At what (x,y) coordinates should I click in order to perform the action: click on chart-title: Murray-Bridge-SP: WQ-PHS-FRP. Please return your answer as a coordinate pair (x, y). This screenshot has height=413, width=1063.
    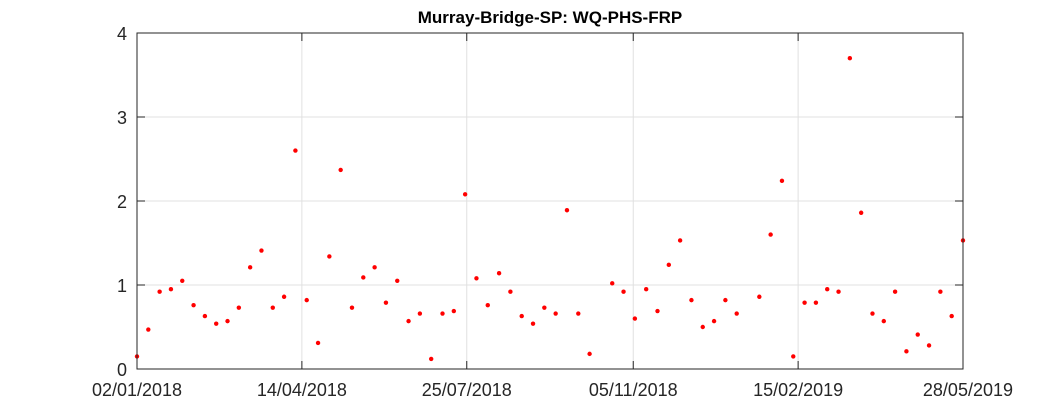
    Looking at the image, I should click on (550, 17).